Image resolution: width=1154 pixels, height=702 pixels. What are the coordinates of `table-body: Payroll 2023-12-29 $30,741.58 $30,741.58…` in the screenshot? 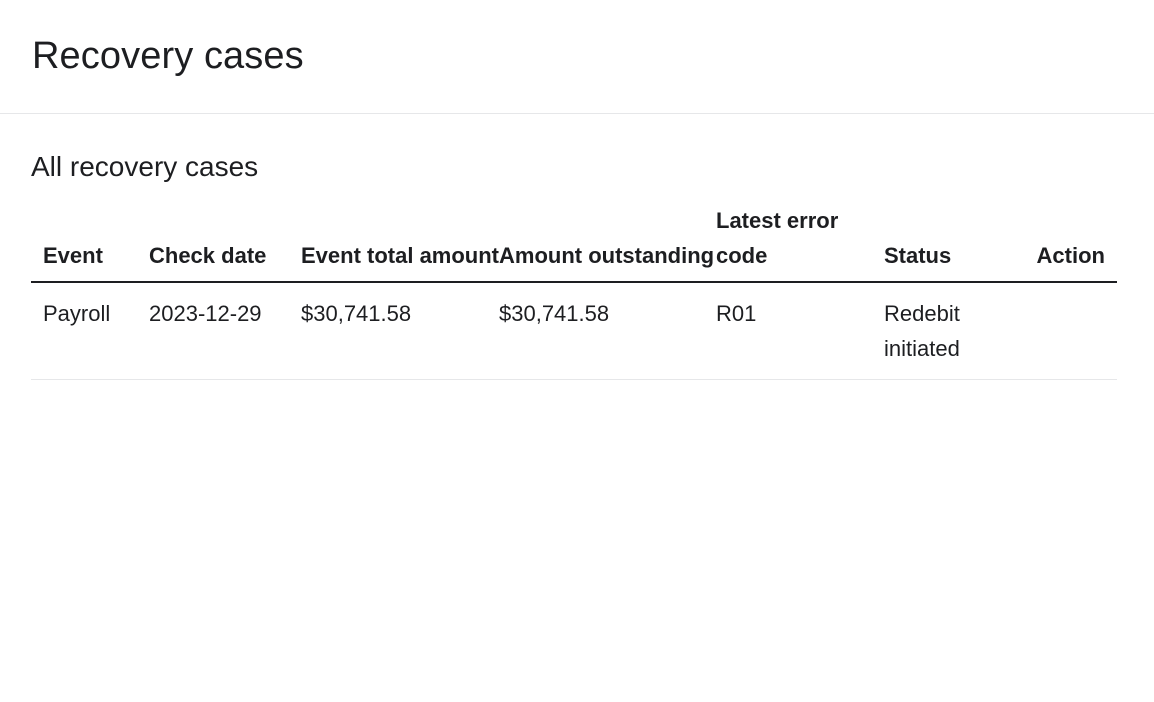 It's located at (574, 331).